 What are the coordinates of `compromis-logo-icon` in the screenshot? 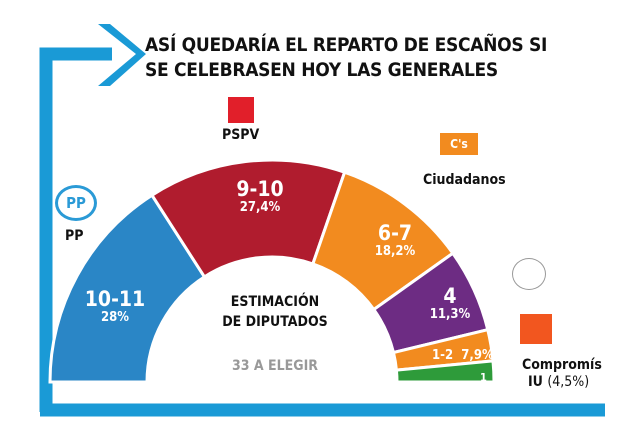 It's located at (536, 329).